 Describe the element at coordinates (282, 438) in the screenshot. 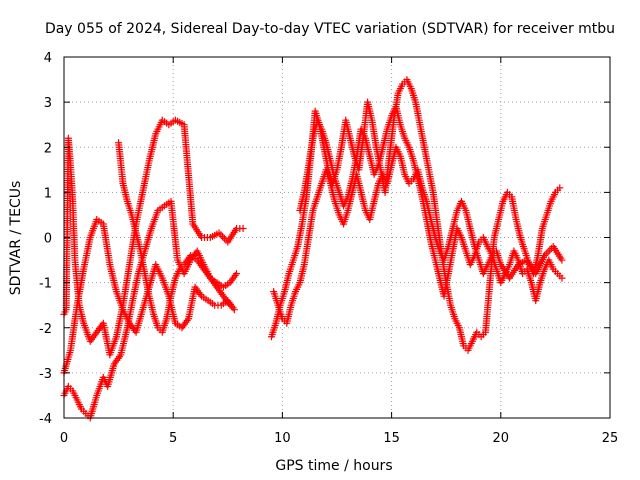

I see `x-tick-label: 10` at that location.